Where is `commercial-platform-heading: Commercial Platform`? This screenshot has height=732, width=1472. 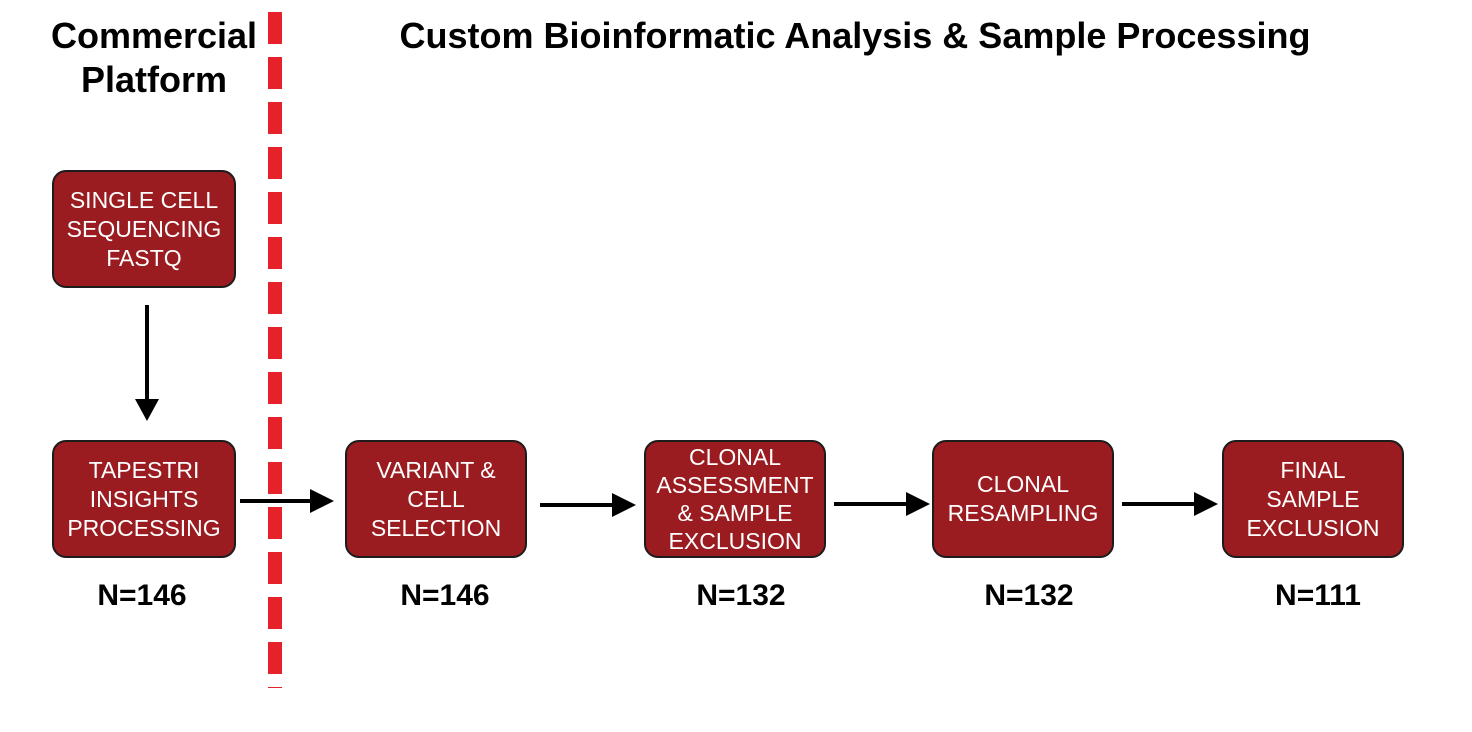 commercial-platform-heading: Commercial Platform is located at coordinates (154, 57).